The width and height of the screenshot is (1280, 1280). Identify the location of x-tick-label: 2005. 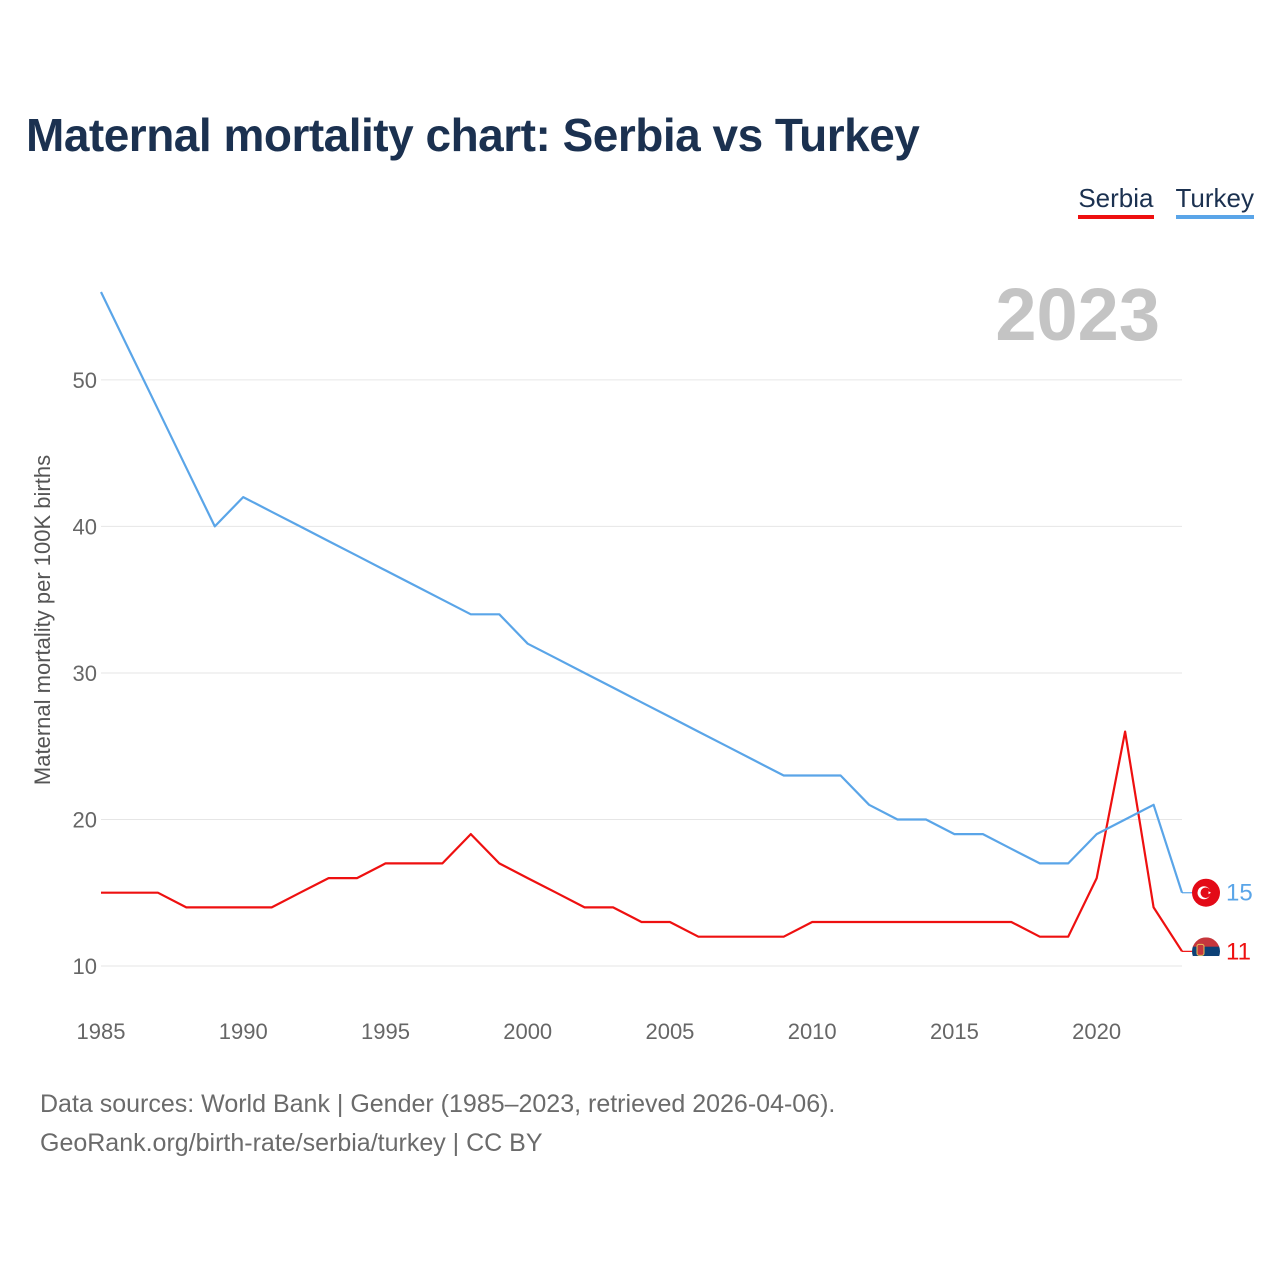
(669, 1031).